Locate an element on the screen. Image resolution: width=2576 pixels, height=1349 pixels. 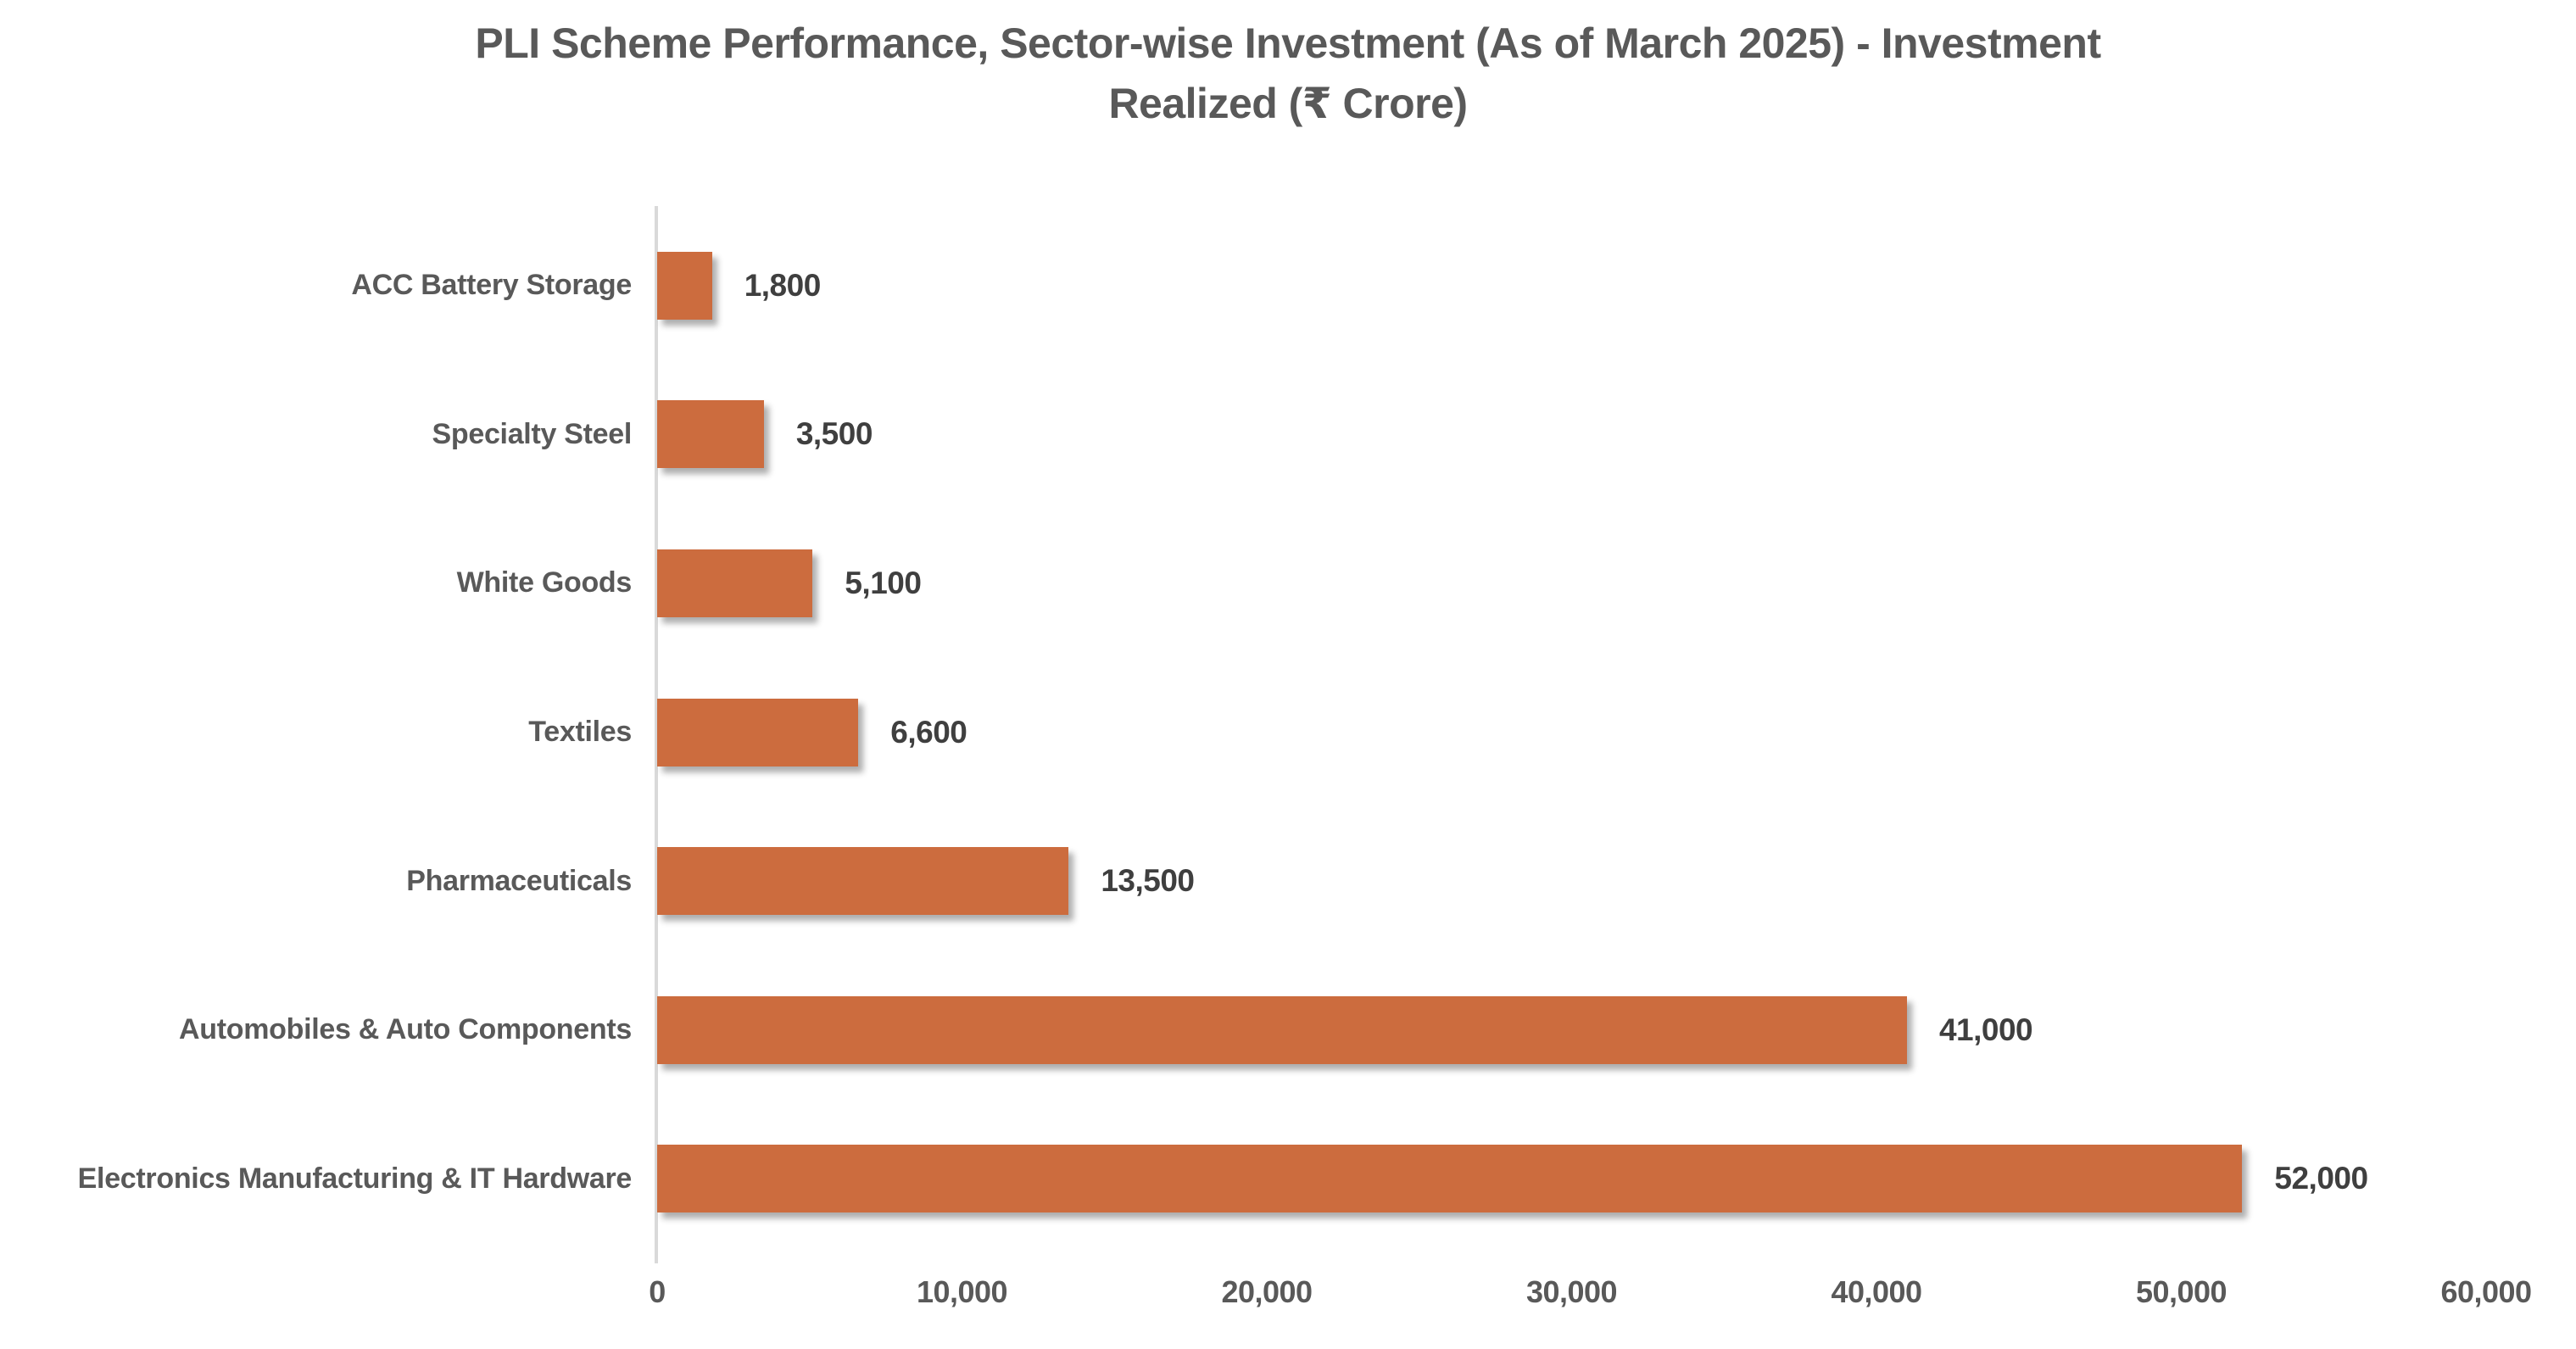
bar-row: Pharmaceuticals 13,500 is located at coordinates (1288, 881).